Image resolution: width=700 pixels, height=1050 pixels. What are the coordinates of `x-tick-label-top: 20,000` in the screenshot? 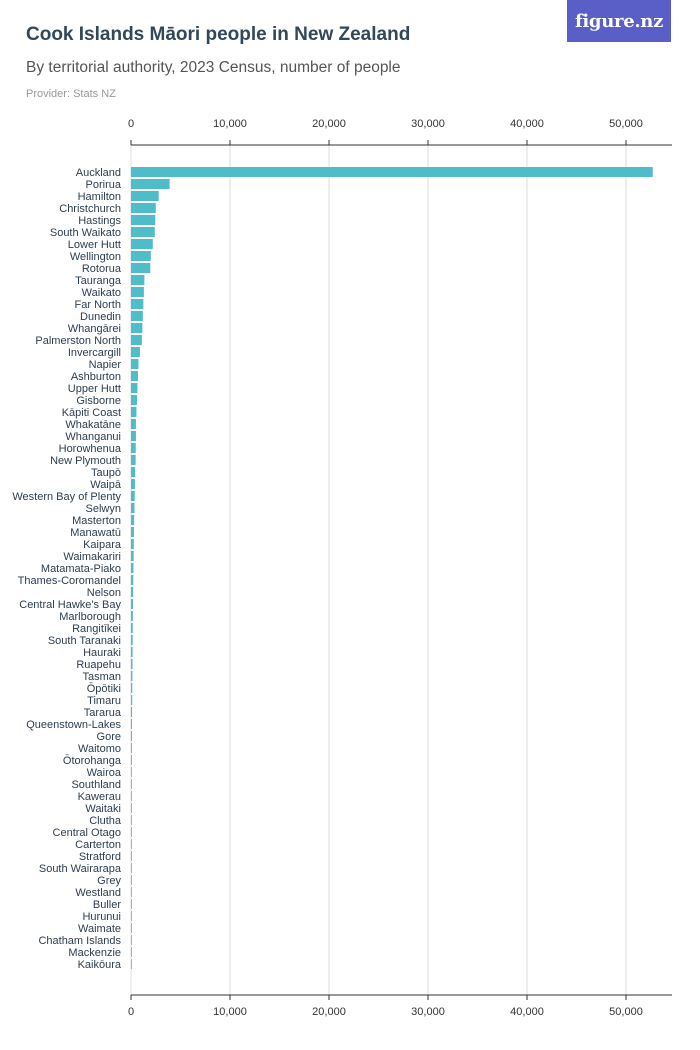 It's located at (329, 124).